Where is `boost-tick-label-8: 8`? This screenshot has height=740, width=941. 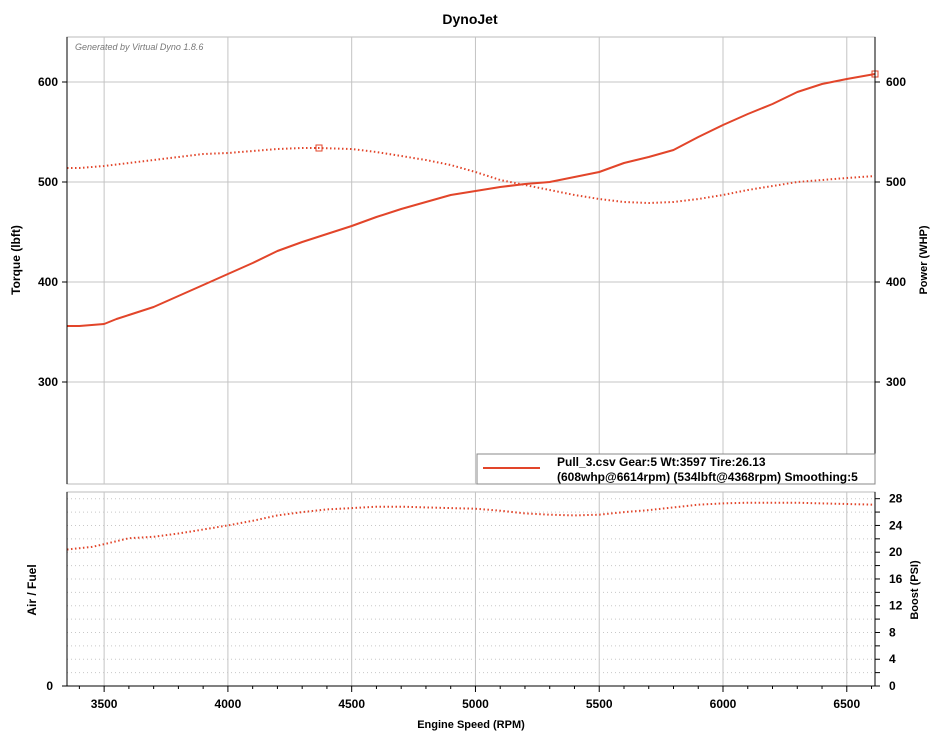 boost-tick-label-8: 8 is located at coordinates (892, 632).